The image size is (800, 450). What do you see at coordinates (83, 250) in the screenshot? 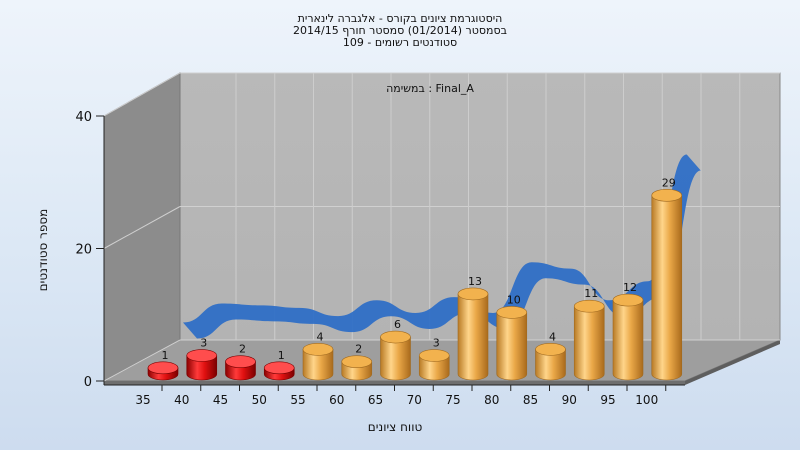
I see `y-tick-label: 20` at bounding box center [83, 250].